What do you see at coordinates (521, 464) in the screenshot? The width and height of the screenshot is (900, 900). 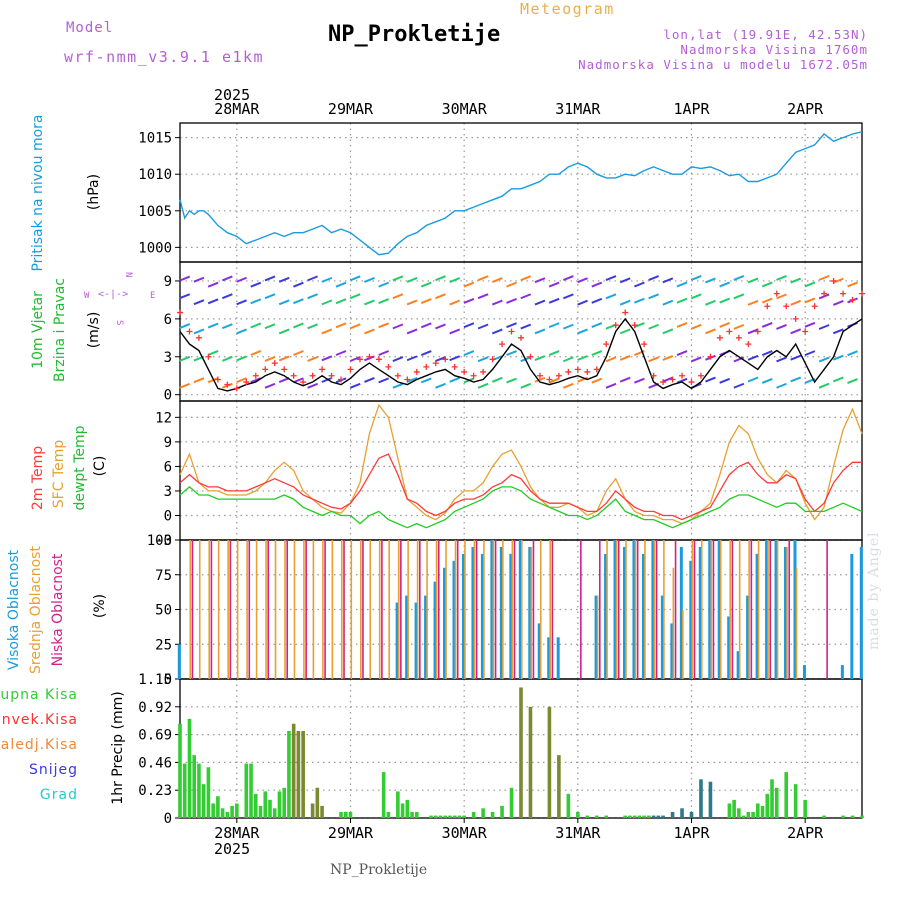 I see `sfc-temp-line` at bounding box center [521, 464].